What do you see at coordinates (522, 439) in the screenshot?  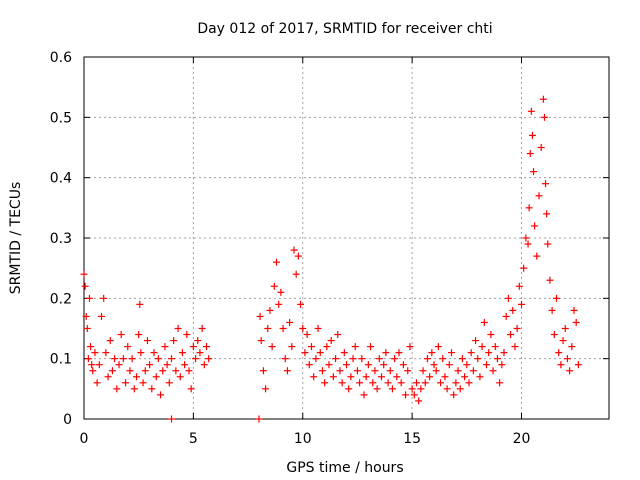 I see `x-tick-label: 20` at bounding box center [522, 439].